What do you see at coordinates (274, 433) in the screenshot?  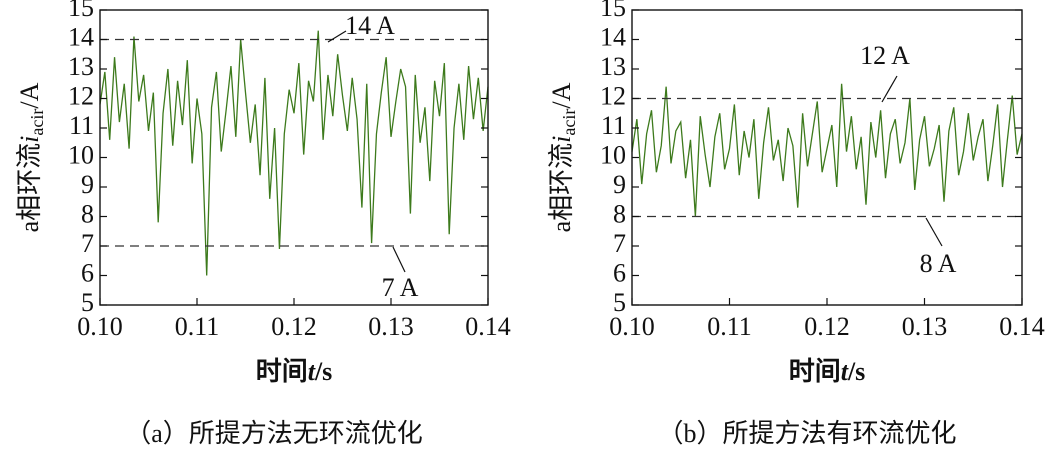 I see `caption: （a）所提方法无环流优化` at bounding box center [274, 433].